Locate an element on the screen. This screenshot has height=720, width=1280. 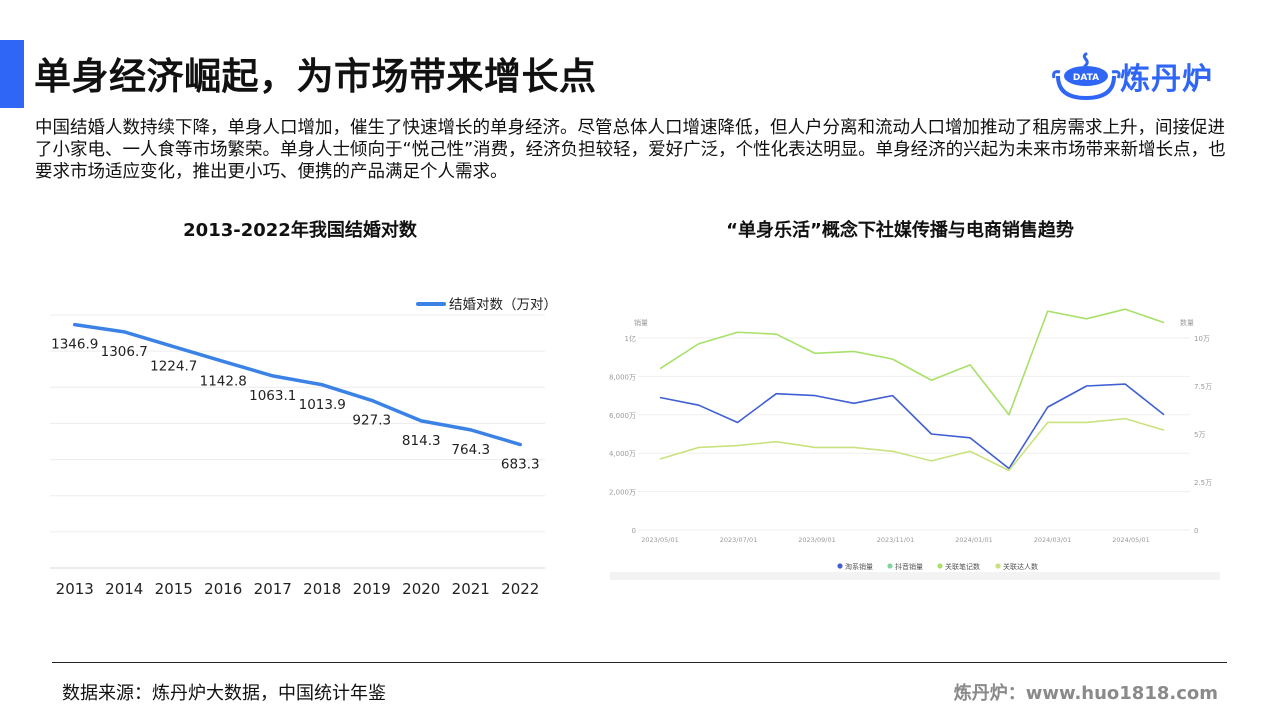
data-source: 数据来源：炼丹炉大数据，中国统计年鉴 is located at coordinates (224, 693).